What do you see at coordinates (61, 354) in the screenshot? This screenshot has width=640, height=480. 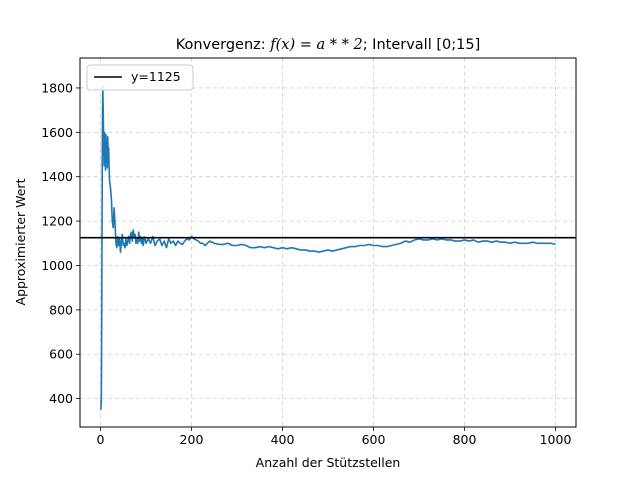 I see `y-tick-label: 600` at bounding box center [61, 354].